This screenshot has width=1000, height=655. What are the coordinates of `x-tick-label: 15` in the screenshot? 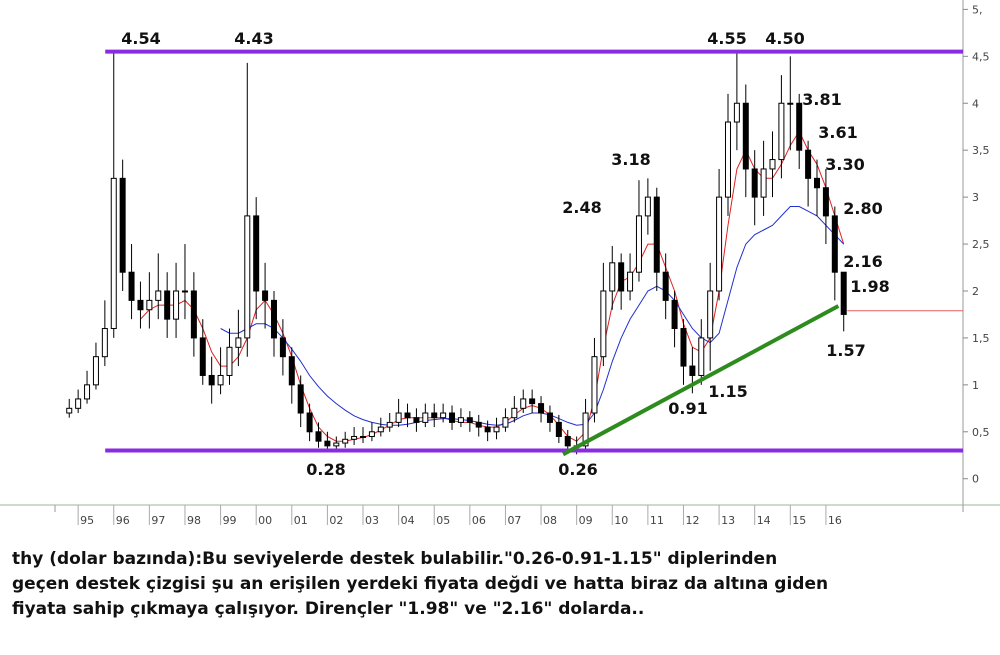 It's located at (799, 520).